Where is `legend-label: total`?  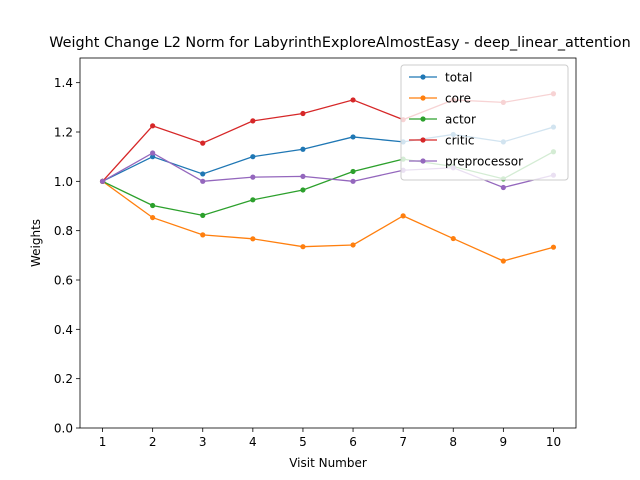 legend-label: total is located at coordinates (458, 78).